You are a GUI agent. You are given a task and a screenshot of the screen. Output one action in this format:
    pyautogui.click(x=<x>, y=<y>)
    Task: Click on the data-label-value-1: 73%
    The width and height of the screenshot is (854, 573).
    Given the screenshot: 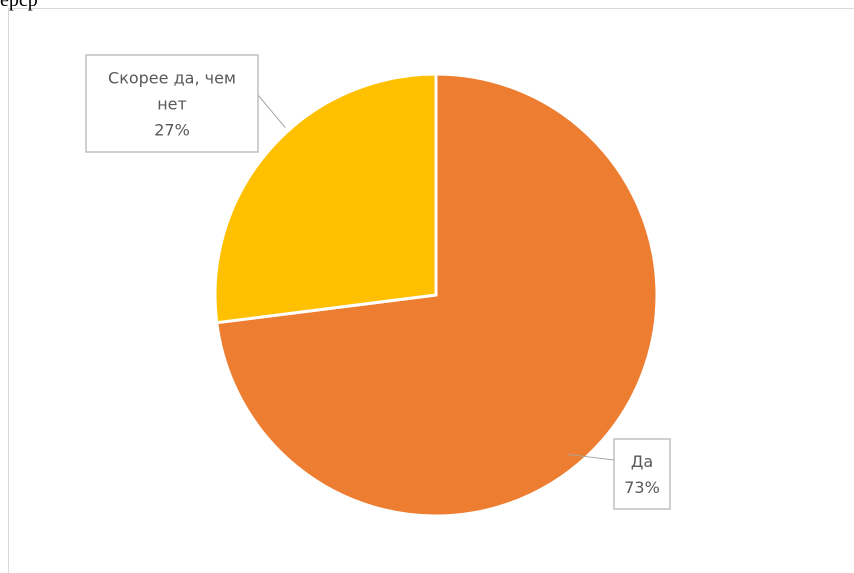 What is the action you would take?
    pyautogui.click(x=642, y=487)
    